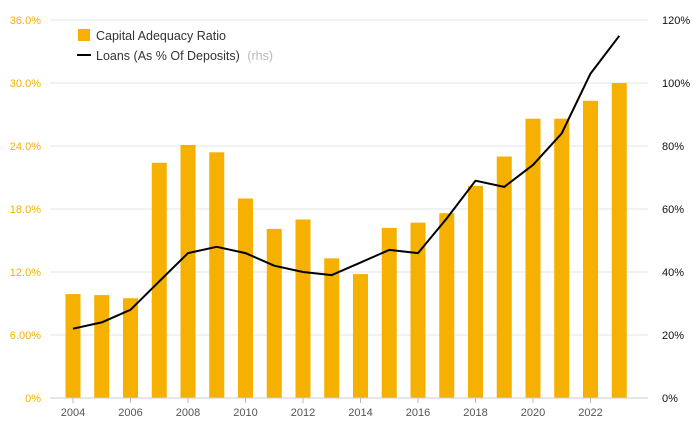 The image size is (700, 433). Describe the element at coordinates (673, 336) in the screenshot. I see `y-right-tick-label: 20%` at that location.